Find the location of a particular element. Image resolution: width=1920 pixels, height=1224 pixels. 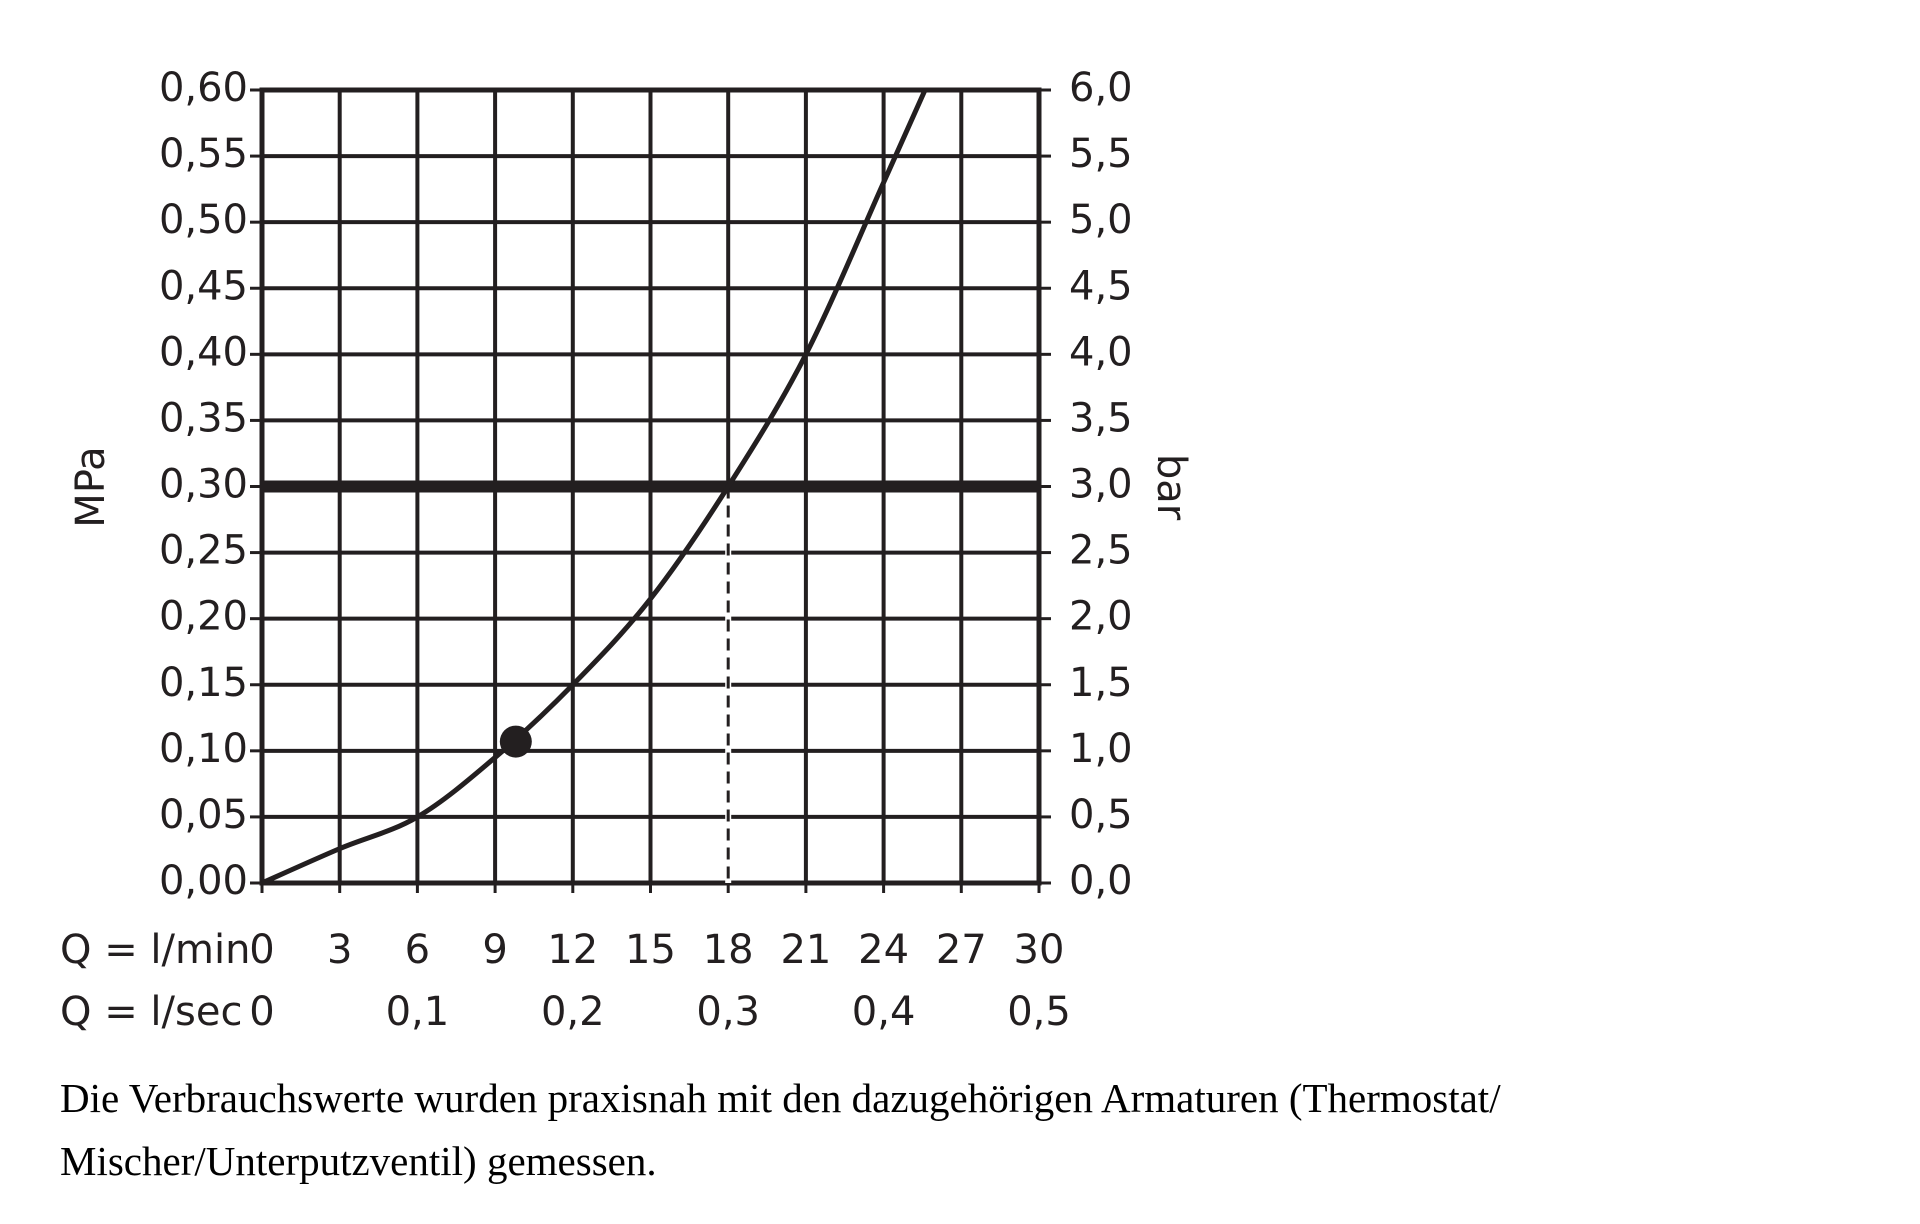

x-tick-label: 9 is located at coordinates (494, 950).